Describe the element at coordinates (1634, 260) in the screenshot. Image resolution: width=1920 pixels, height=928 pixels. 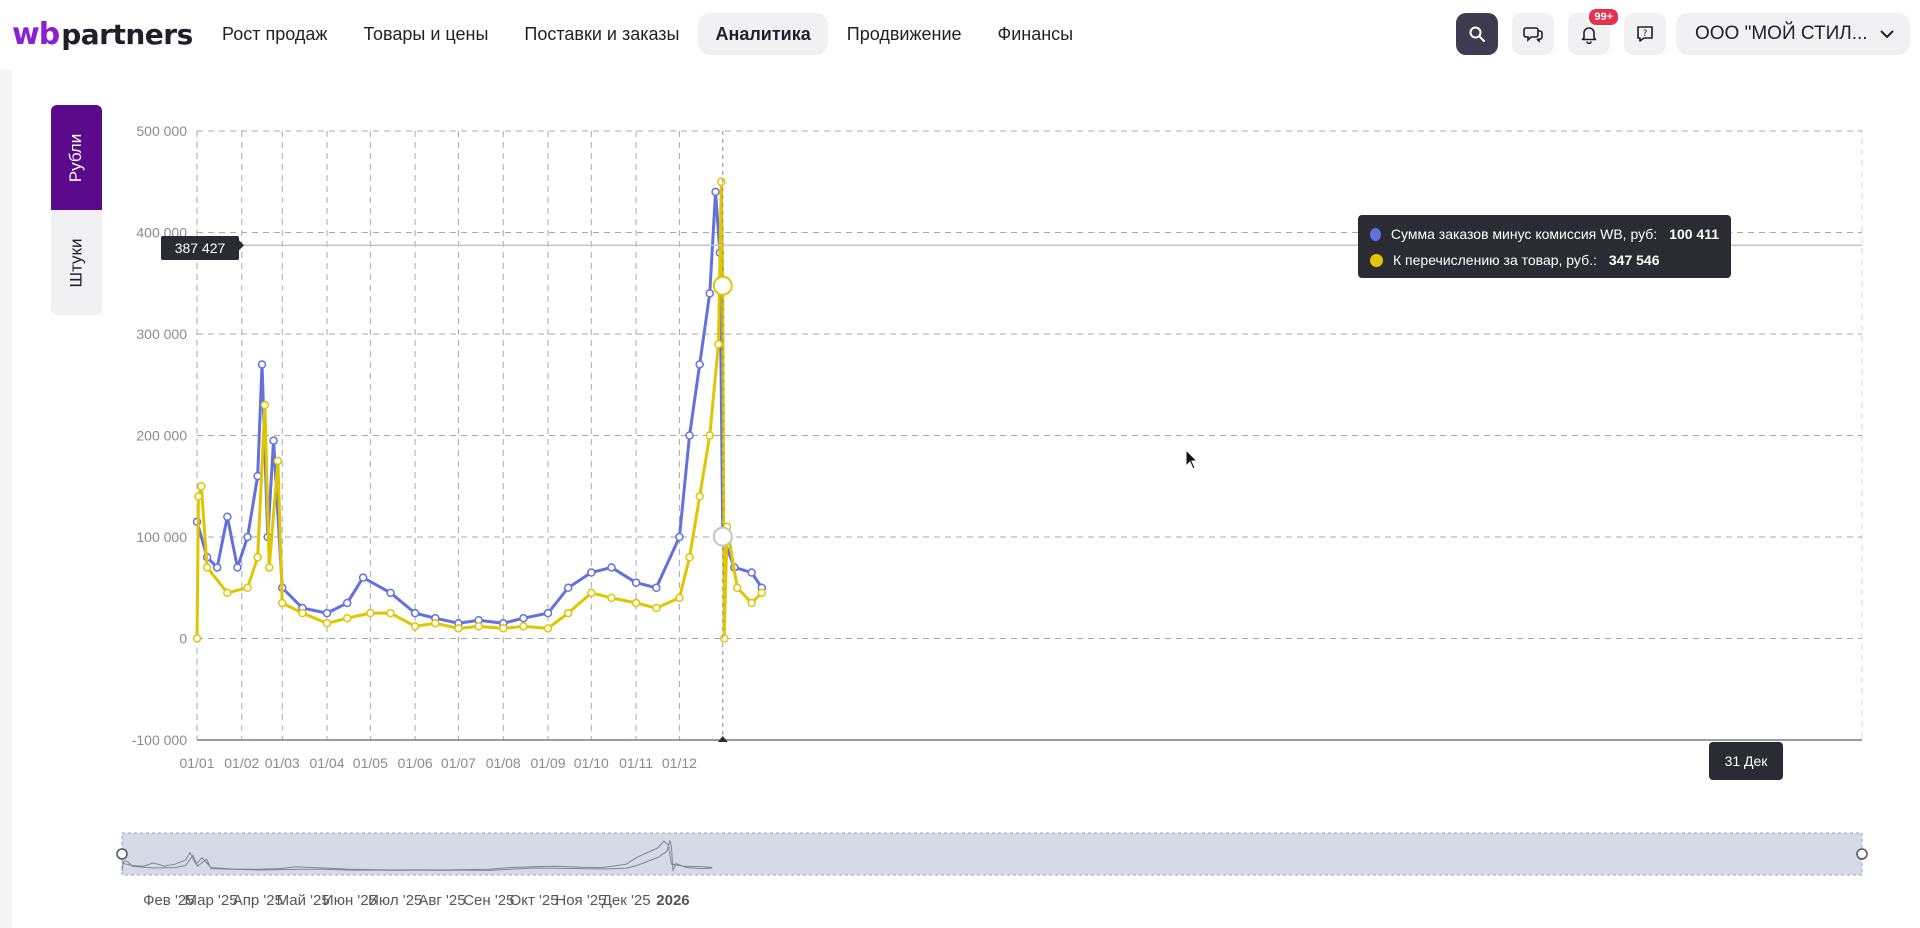
I see `tooltip-value-payout: 347 546` at that location.